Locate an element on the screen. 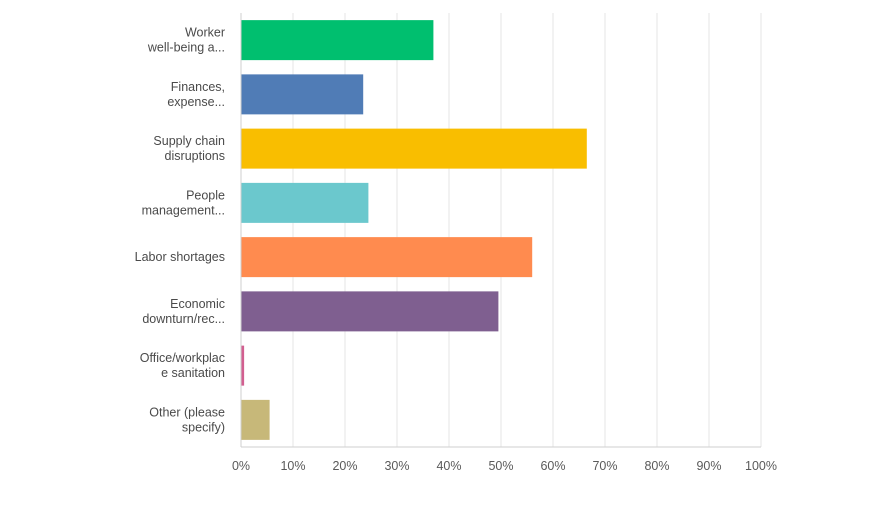 The height and width of the screenshot is (505, 896). x-tick-label: 50% is located at coordinates (500, 466).